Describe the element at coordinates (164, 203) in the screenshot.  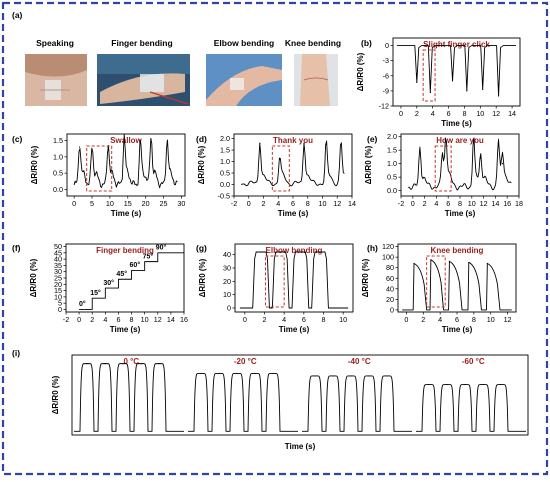
I see `x-tick-label: 25` at that location.